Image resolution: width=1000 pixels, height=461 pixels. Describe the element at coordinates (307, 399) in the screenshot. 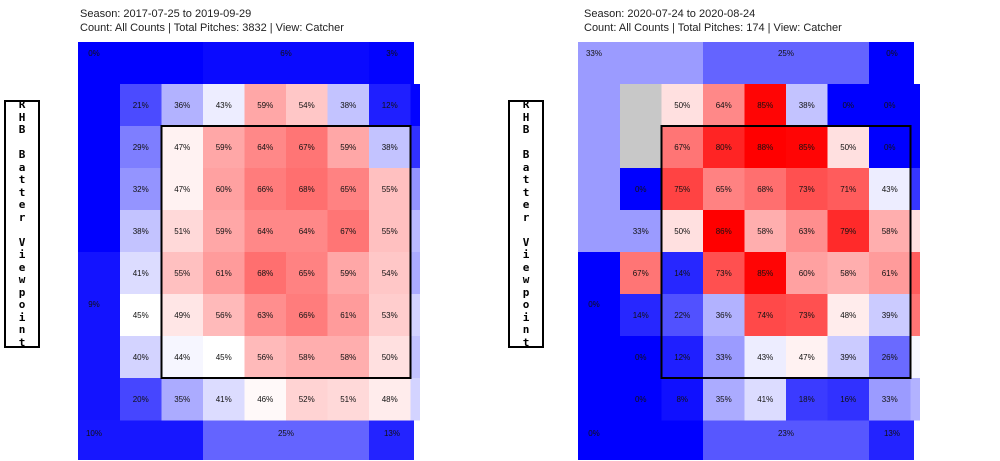

I see `cell-value-label: 52%` at that location.